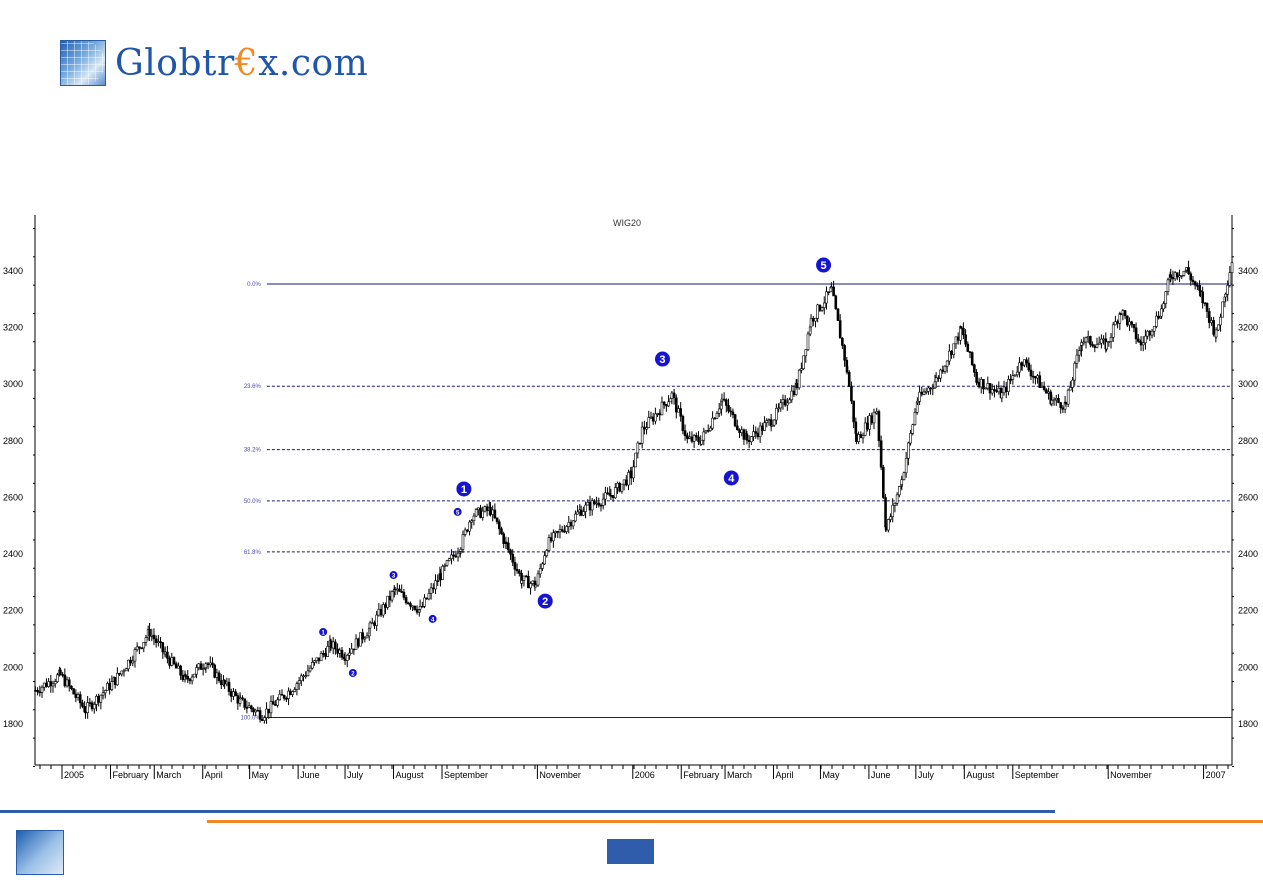 This screenshot has width=1263, height=893. What do you see at coordinates (466, 775) in the screenshot?
I see `x-tick-label: September` at bounding box center [466, 775].